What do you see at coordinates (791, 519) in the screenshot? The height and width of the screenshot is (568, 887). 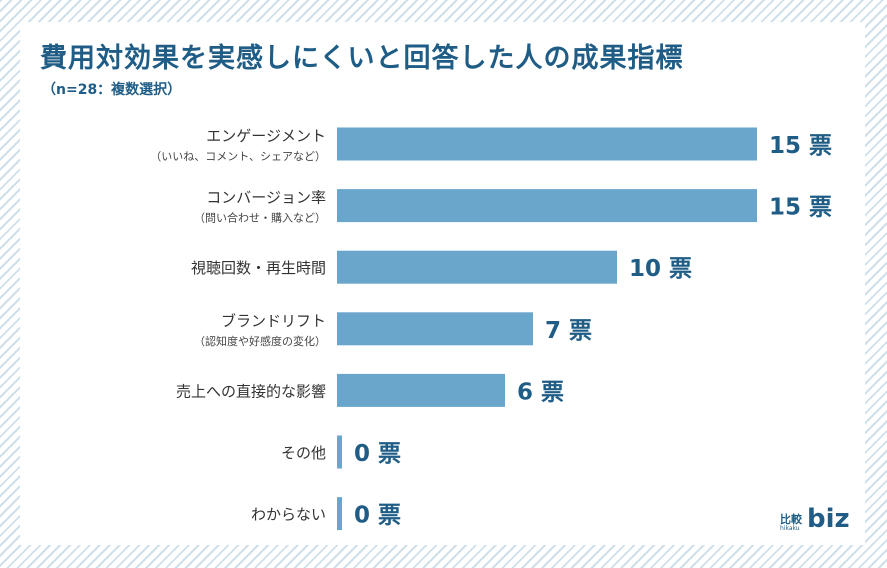 I see `logo-jp-text: 比較` at bounding box center [791, 519].